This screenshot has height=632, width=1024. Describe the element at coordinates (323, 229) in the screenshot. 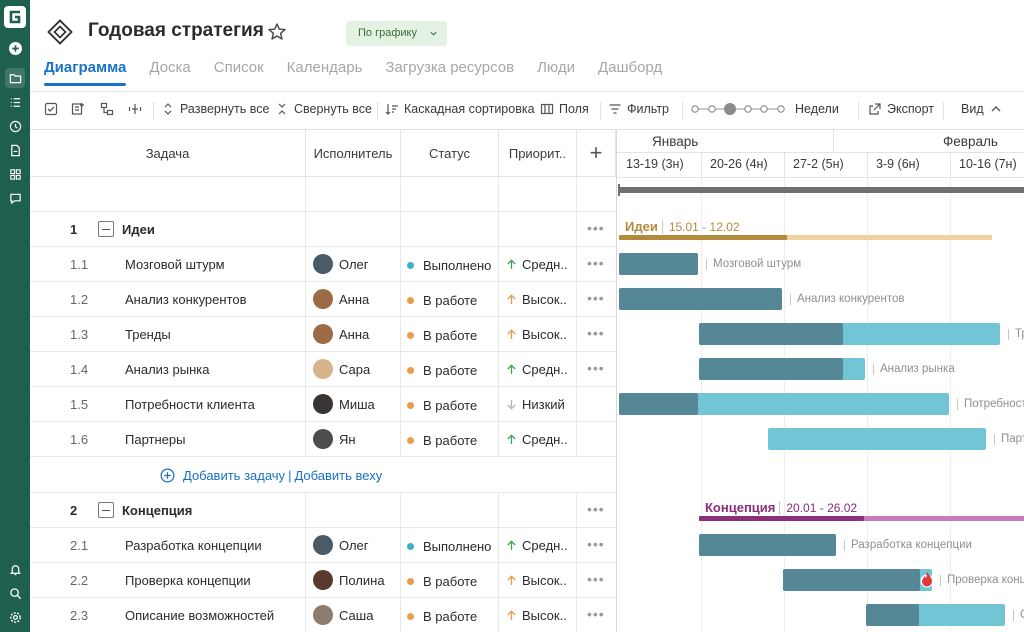

I see `group-row: 1 Идеи •••` at that location.